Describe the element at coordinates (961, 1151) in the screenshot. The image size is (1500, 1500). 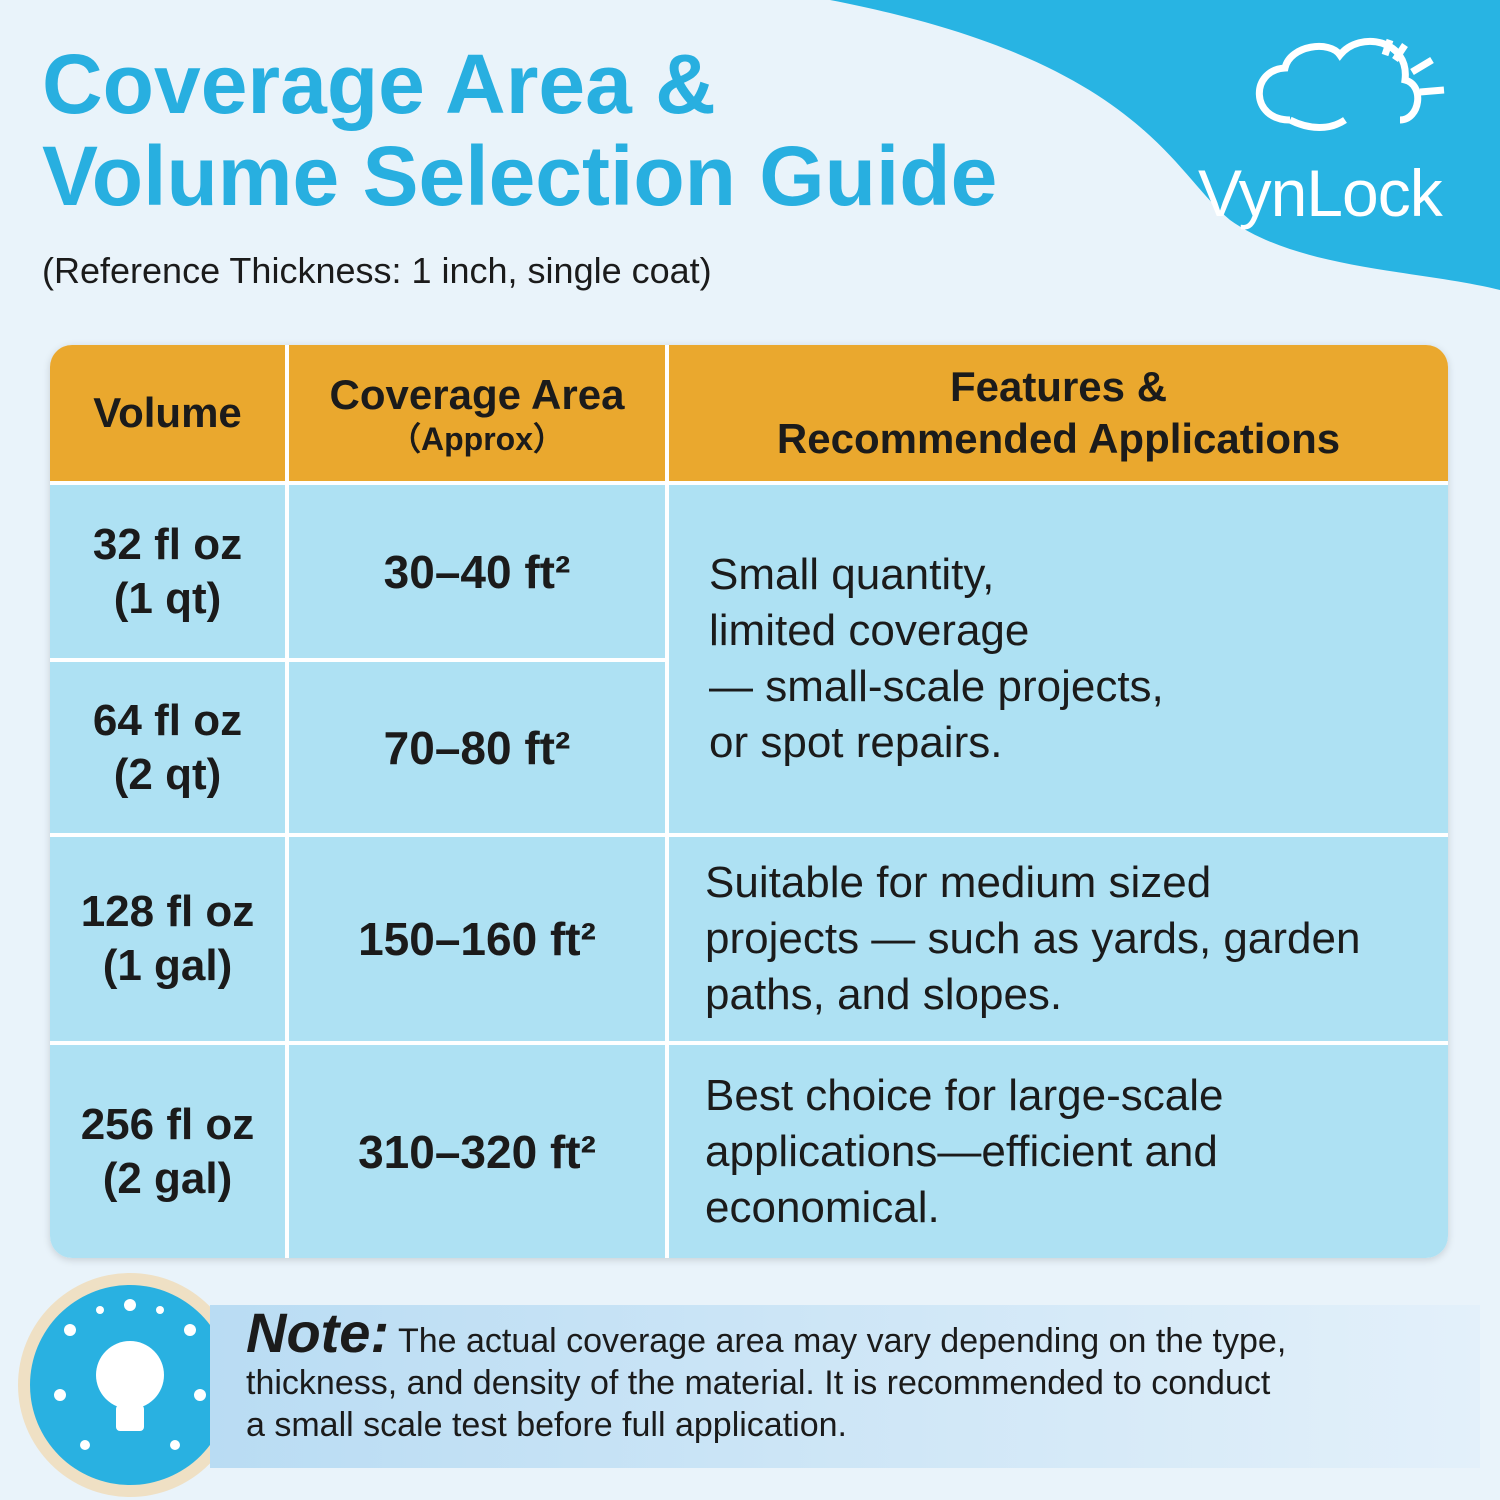
I see `feature-line: applications—efficient and` at that location.